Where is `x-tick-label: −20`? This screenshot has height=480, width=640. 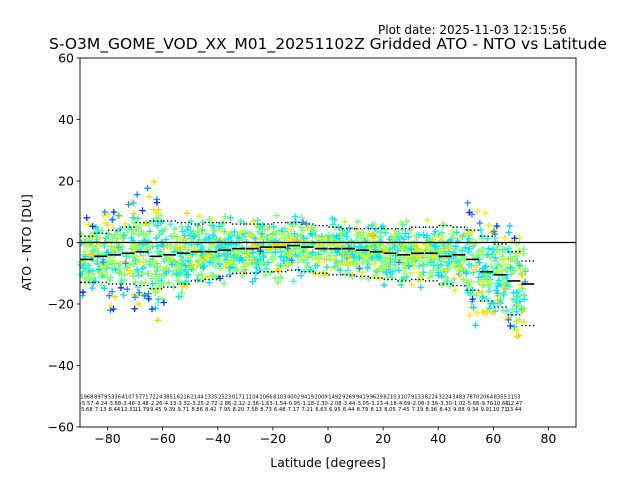
x-tick-label: −20 is located at coordinates (273, 438).